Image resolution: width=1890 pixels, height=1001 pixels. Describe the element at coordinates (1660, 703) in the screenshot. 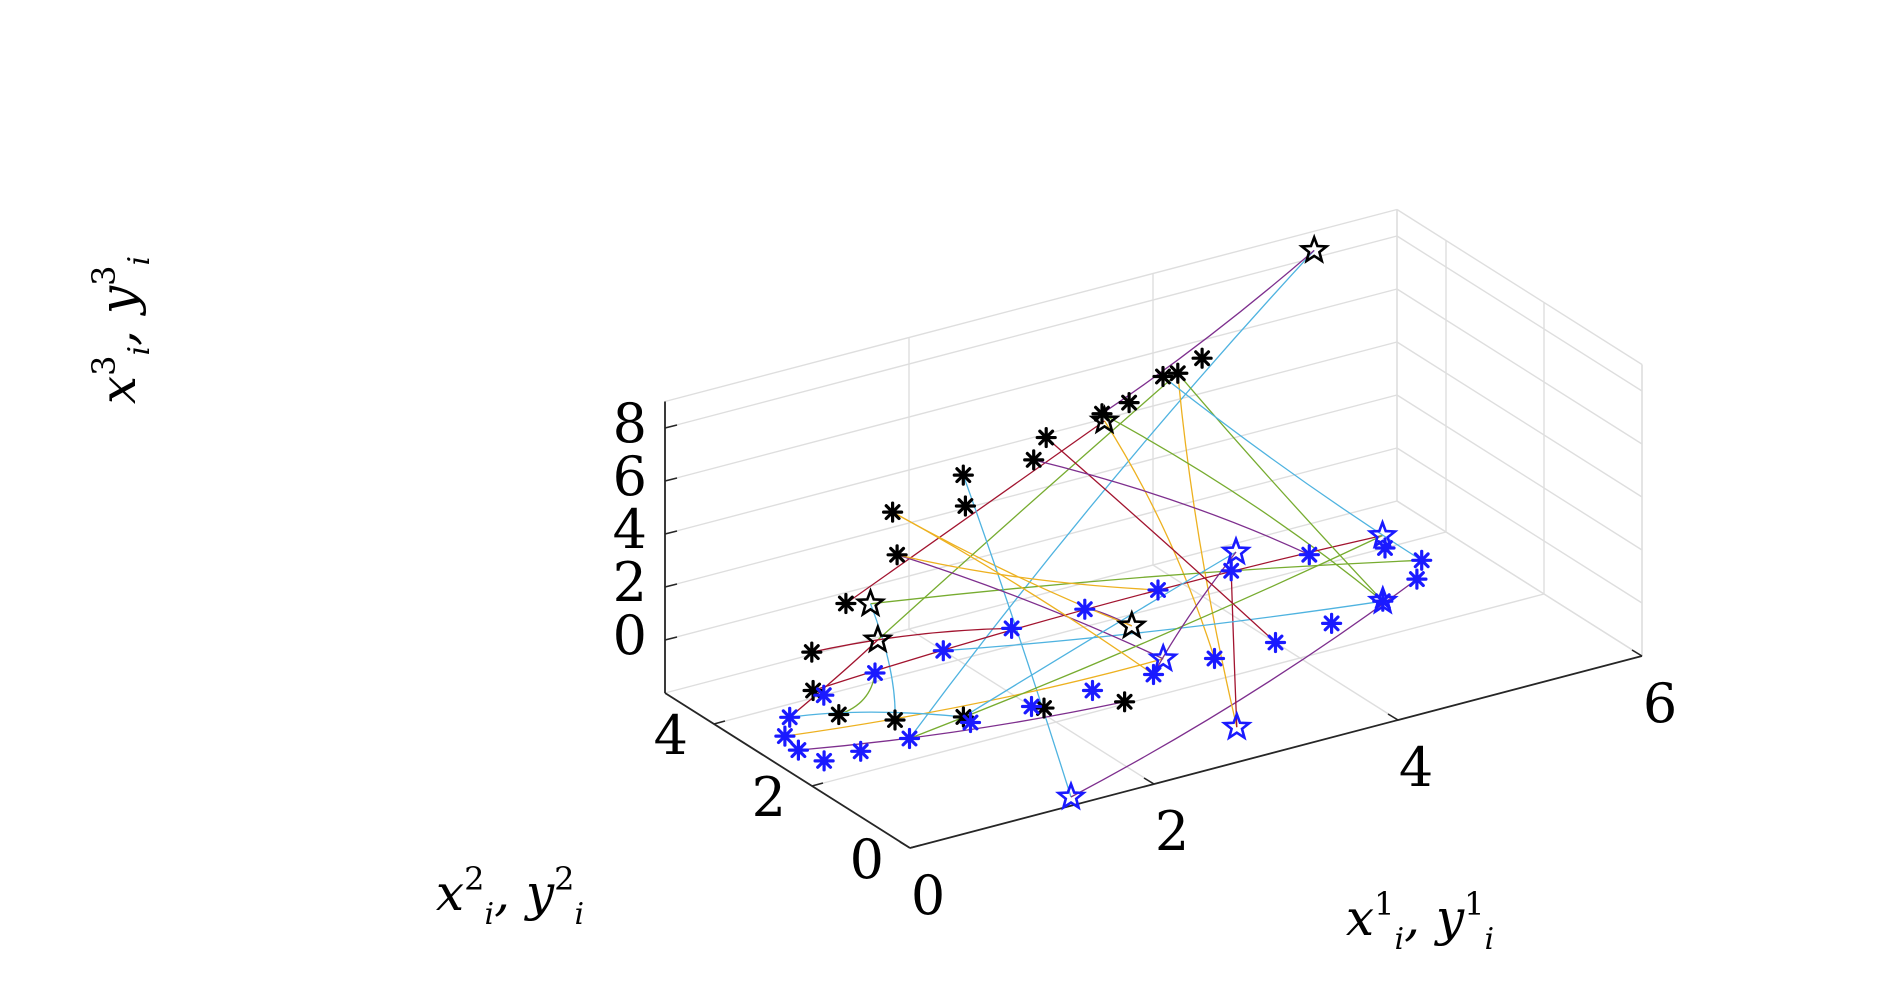

I see `x-tick-label: 6` at that location.